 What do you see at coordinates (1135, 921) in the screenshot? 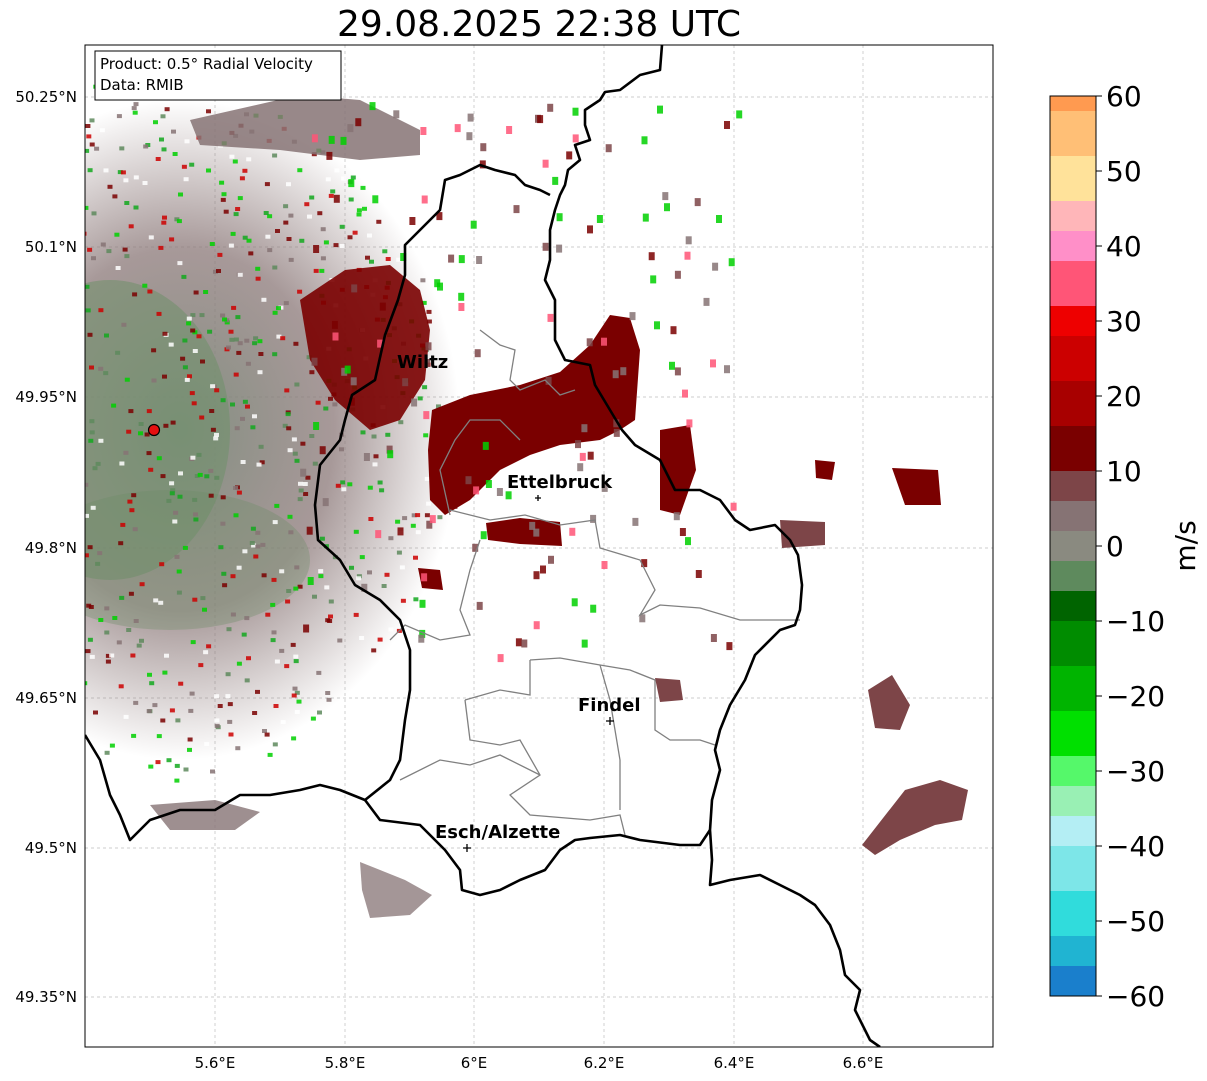
I see `colorbar-tick-label: −50` at bounding box center [1135, 921].